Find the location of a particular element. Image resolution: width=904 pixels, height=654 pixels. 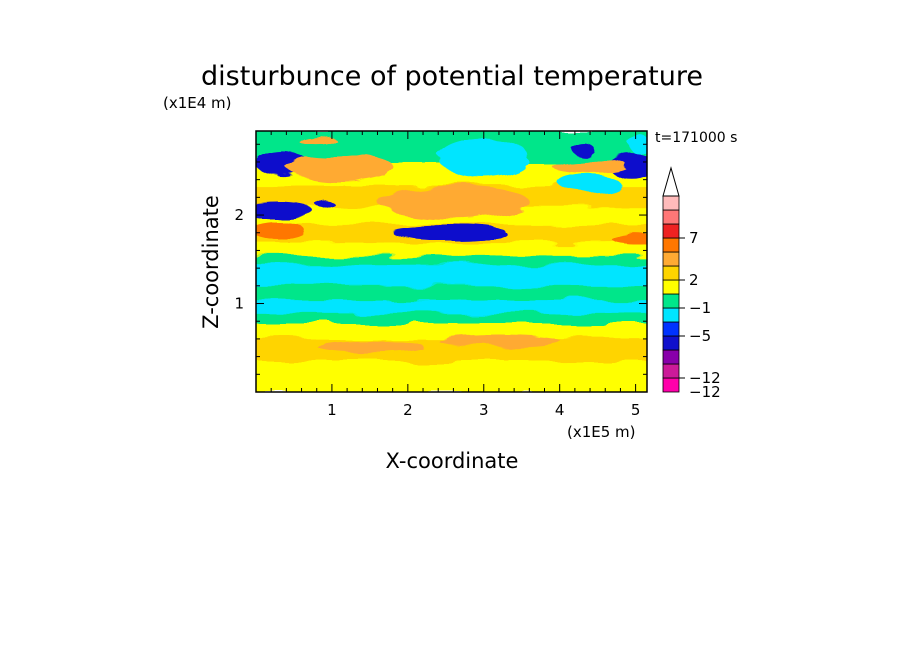

colorbar-tick-label: 2 is located at coordinates (694, 280).